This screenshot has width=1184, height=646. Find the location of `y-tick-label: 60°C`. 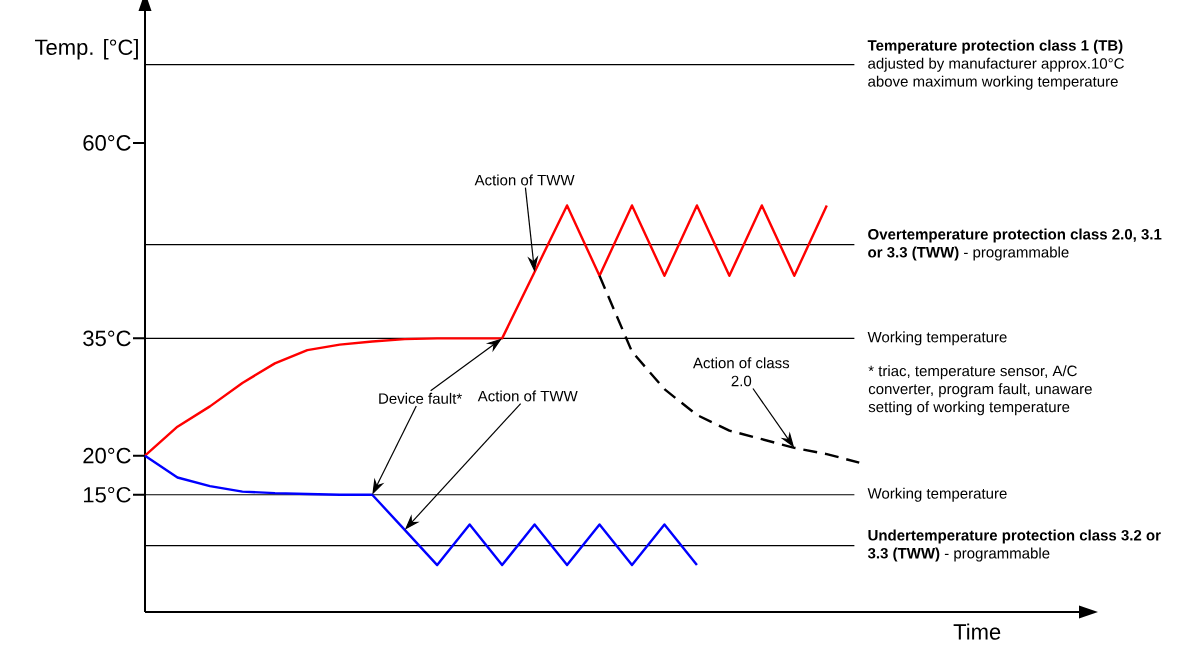

y-tick-label: 60°C is located at coordinates (107, 143).